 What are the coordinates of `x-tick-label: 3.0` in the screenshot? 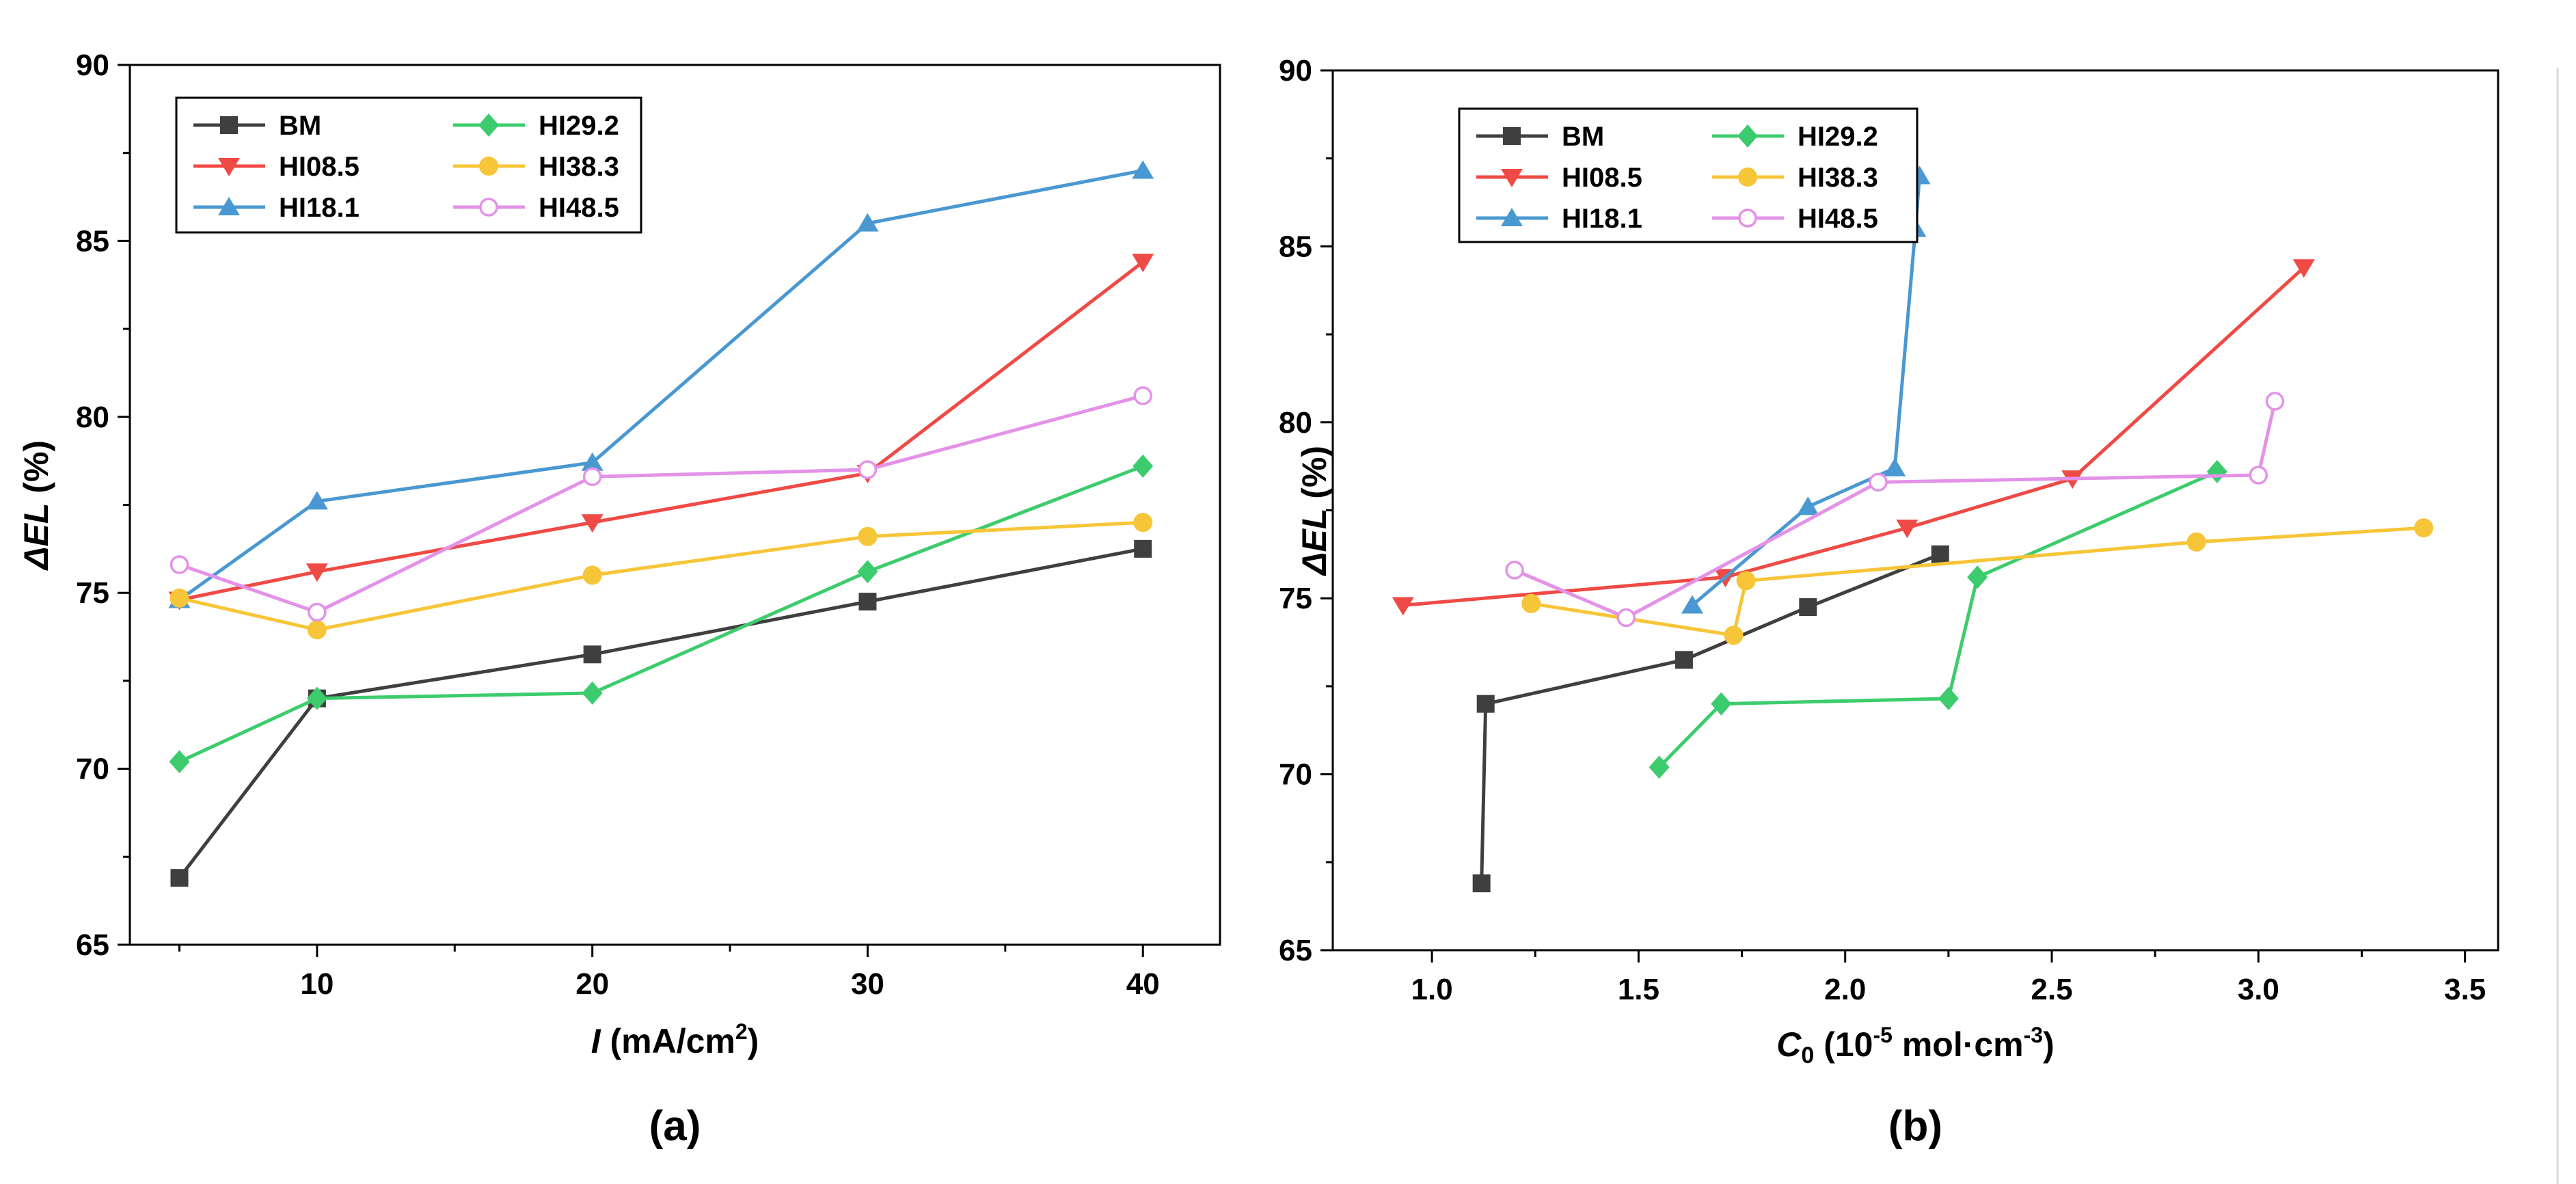 It's located at (2259, 990).